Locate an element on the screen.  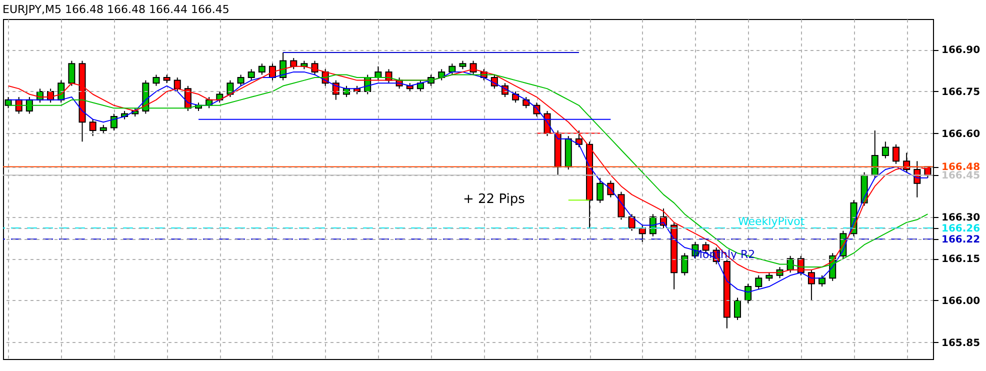
annotation: + 22 Pips is located at coordinates (494, 199).